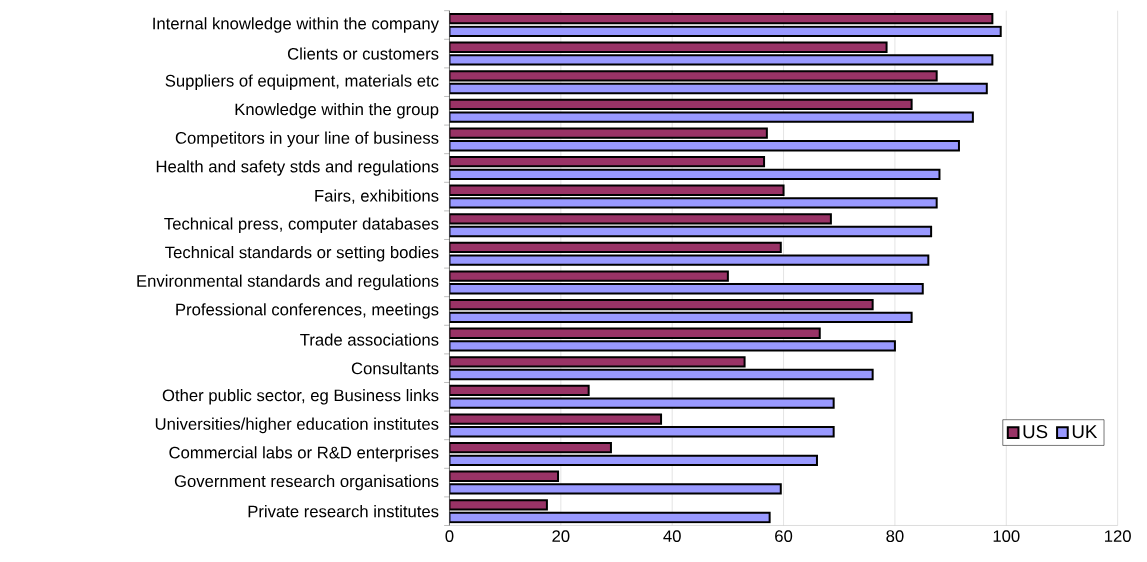 This screenshot has height=562, width=1147. What do you see at coordinates (301, 225) in the screenshot?
I see `y-tick-label: Technical press, computer databases` at bounding box center [301, 225].